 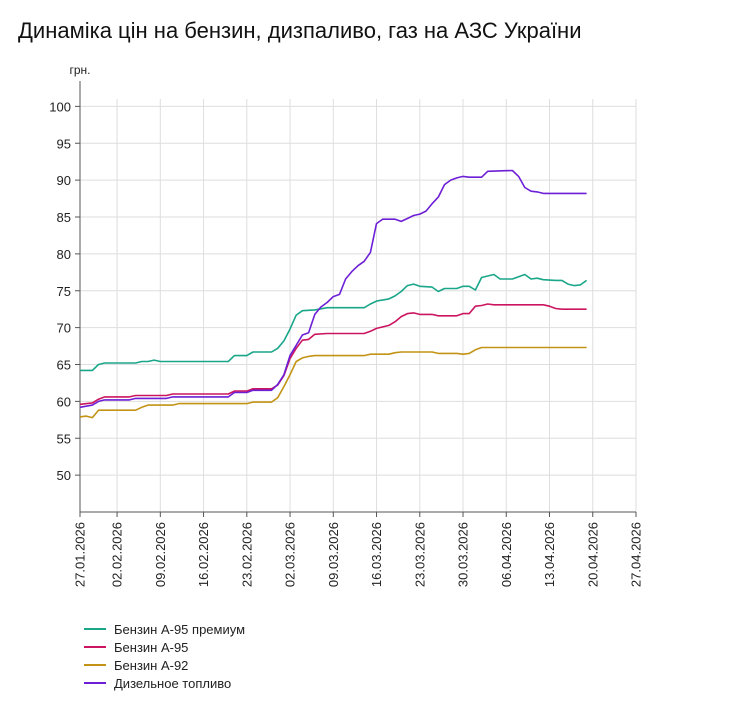 I want to click on legend-item: Бензин А-95 премиум, so click(x=164, y=629).